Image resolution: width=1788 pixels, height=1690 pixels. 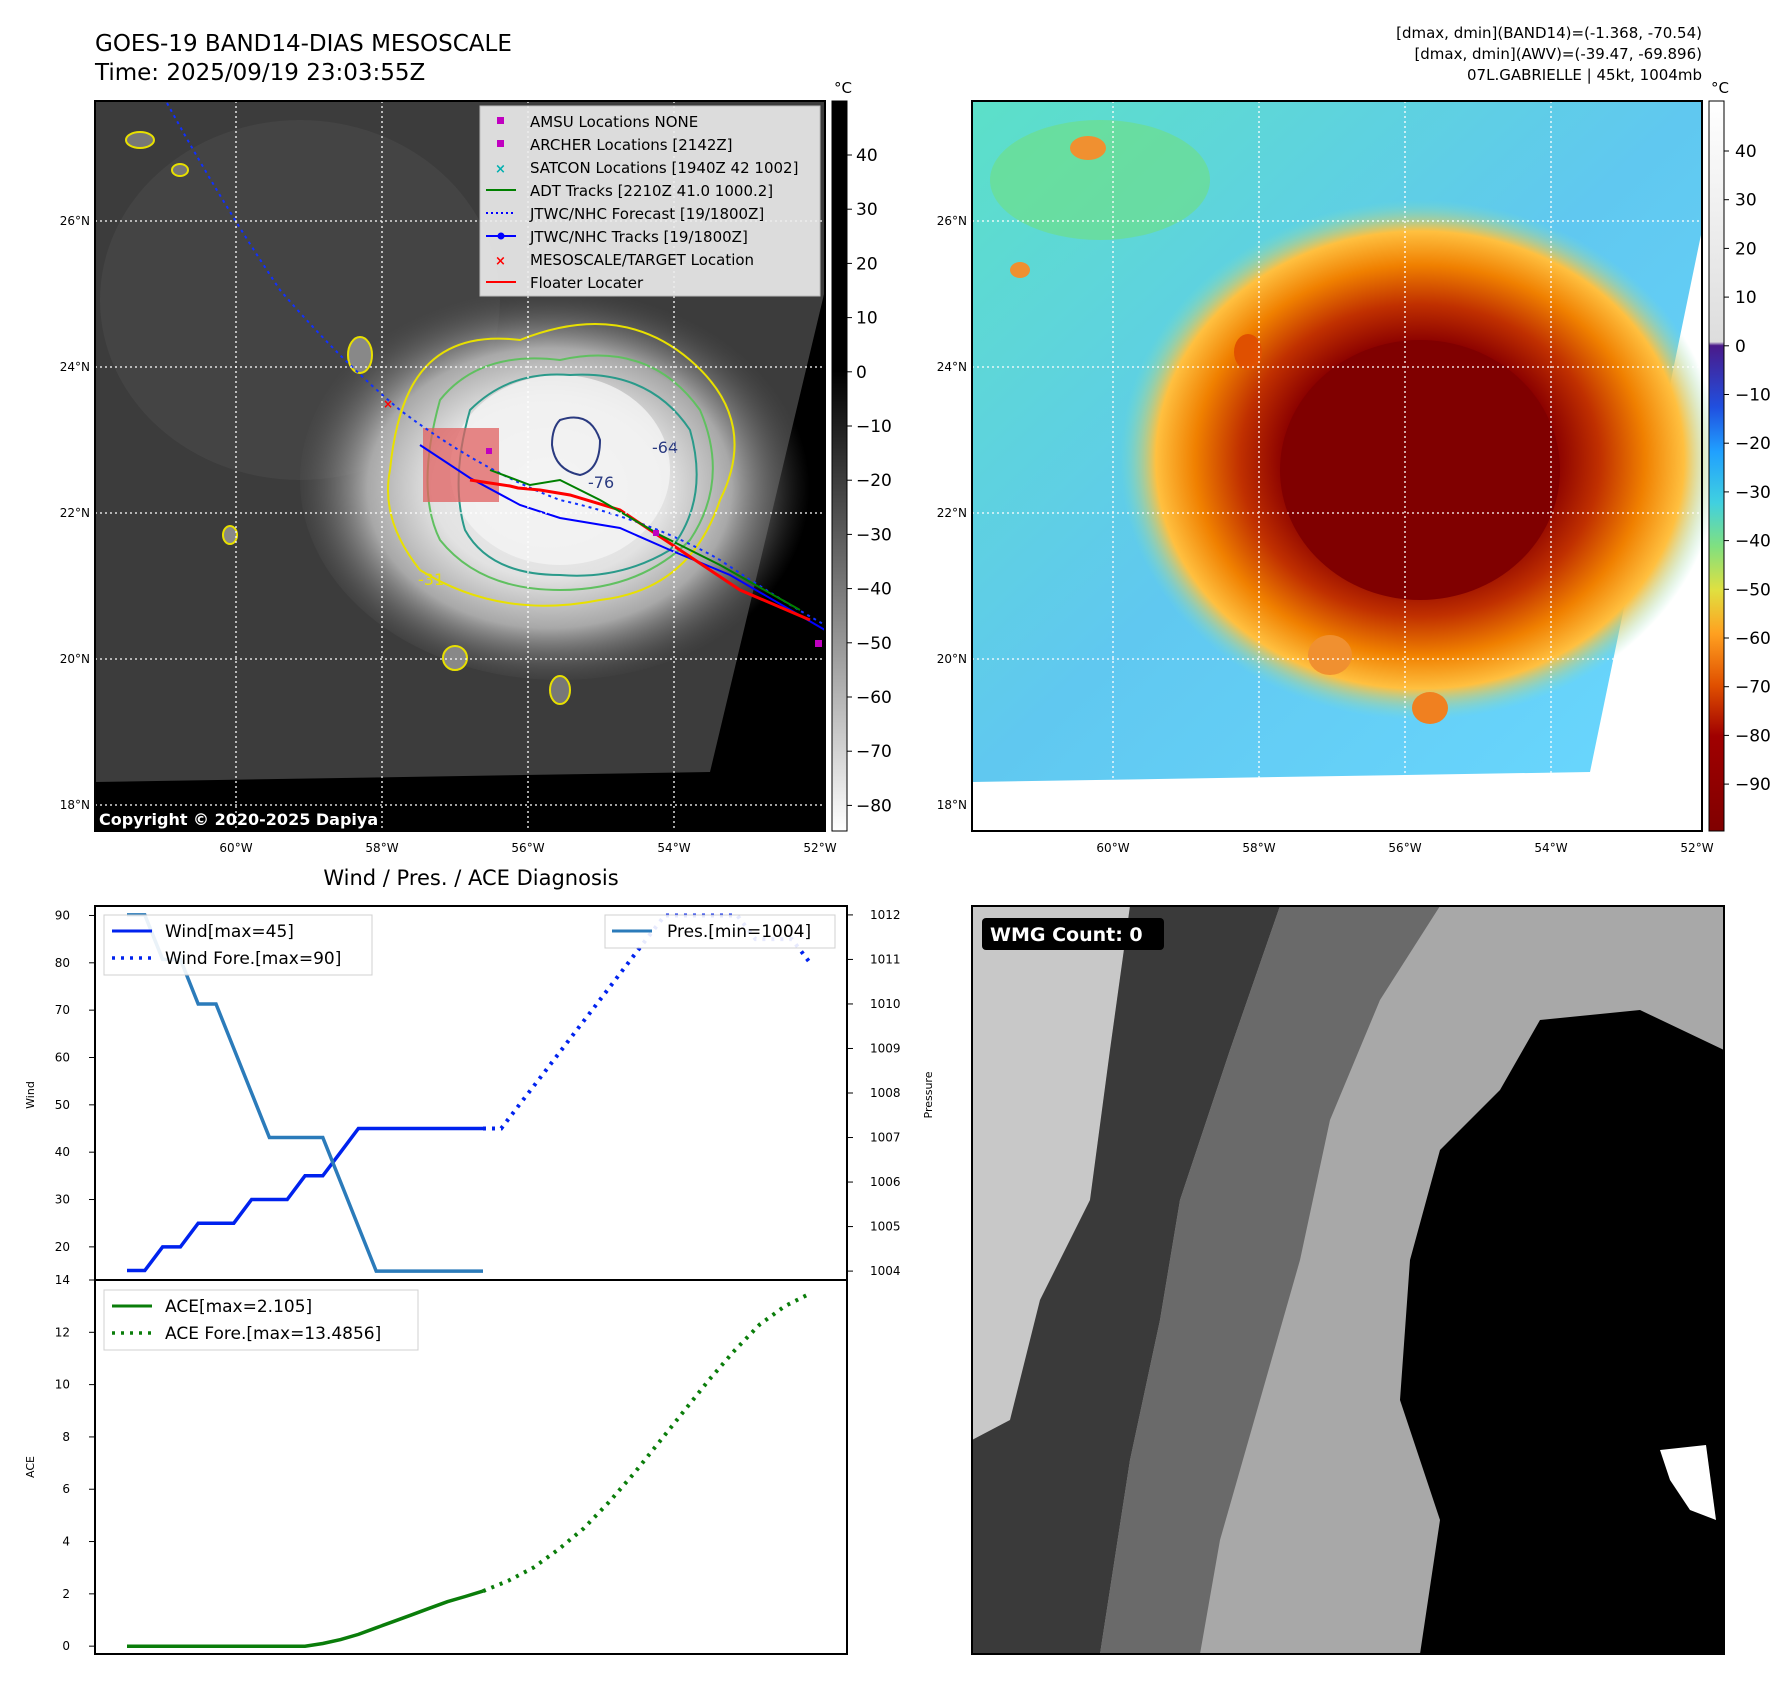 I want to click on ace-legend, so click(x=261, y=1320).